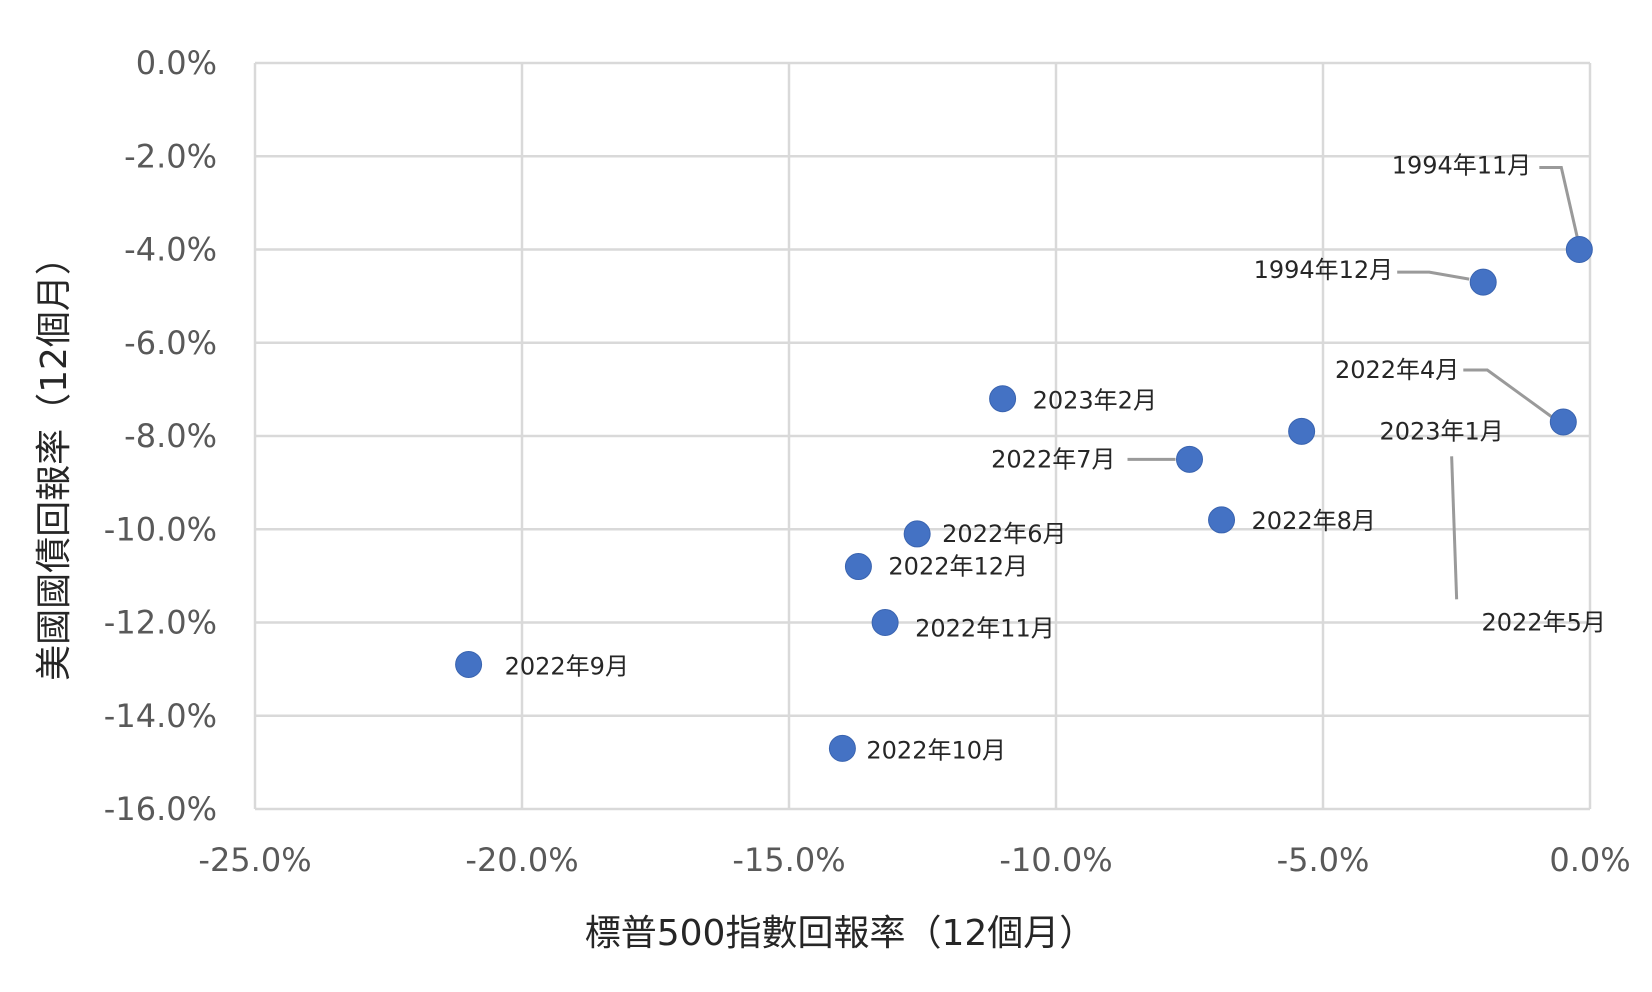 The image size is (1652, 992). I want to click on y-tick-label: -2.0%, so click(170, 156).